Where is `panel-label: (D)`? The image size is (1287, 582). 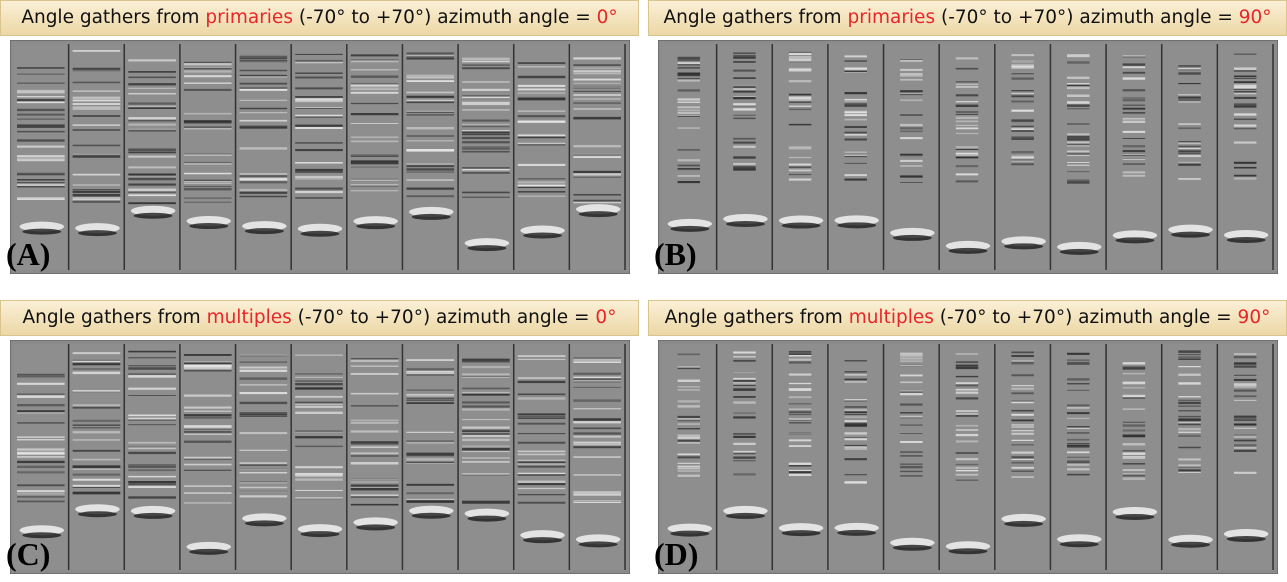 panel-label: (D) is located at coordinates (676, 554).